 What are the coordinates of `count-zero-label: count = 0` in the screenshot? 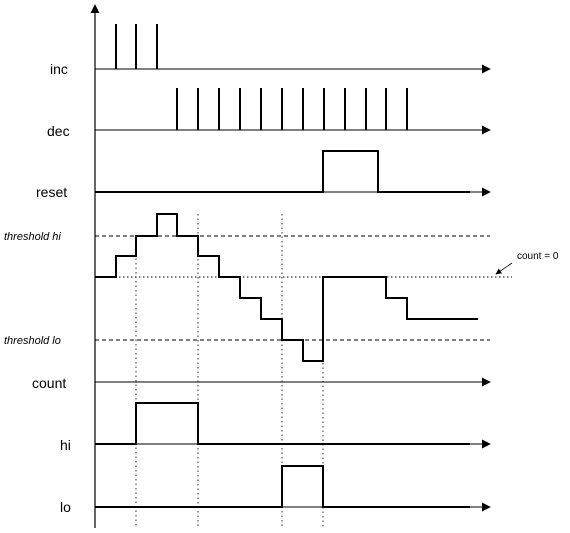 It's located at (538, 256).